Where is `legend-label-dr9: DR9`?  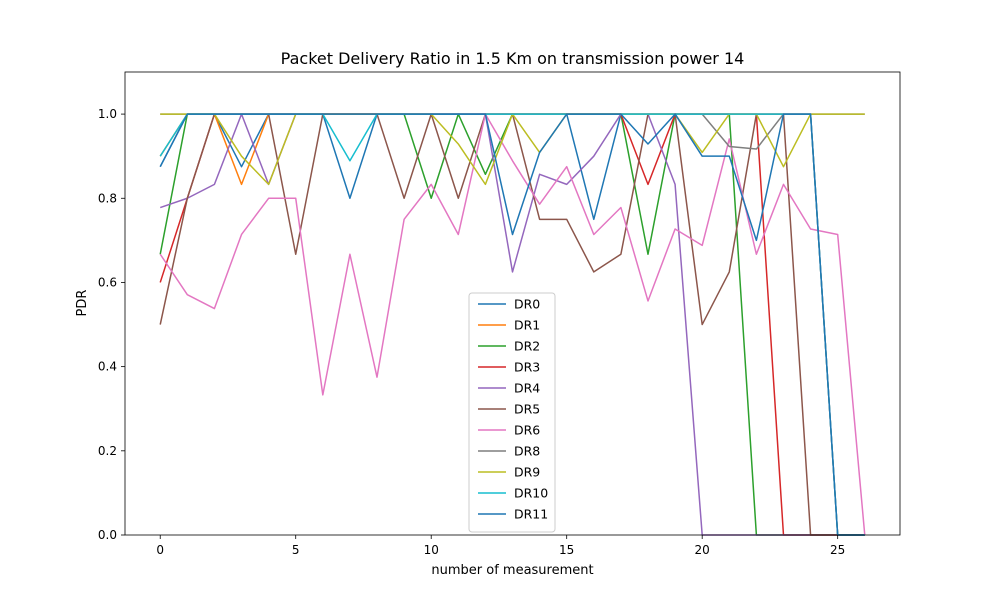
legend-label-dr9: DR9 is located at coordinates (527, 472).